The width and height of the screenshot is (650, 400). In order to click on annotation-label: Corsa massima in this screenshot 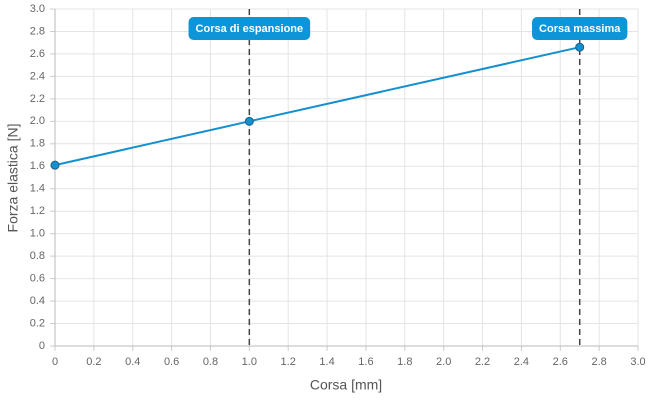, I will do `click(580, 29)`.